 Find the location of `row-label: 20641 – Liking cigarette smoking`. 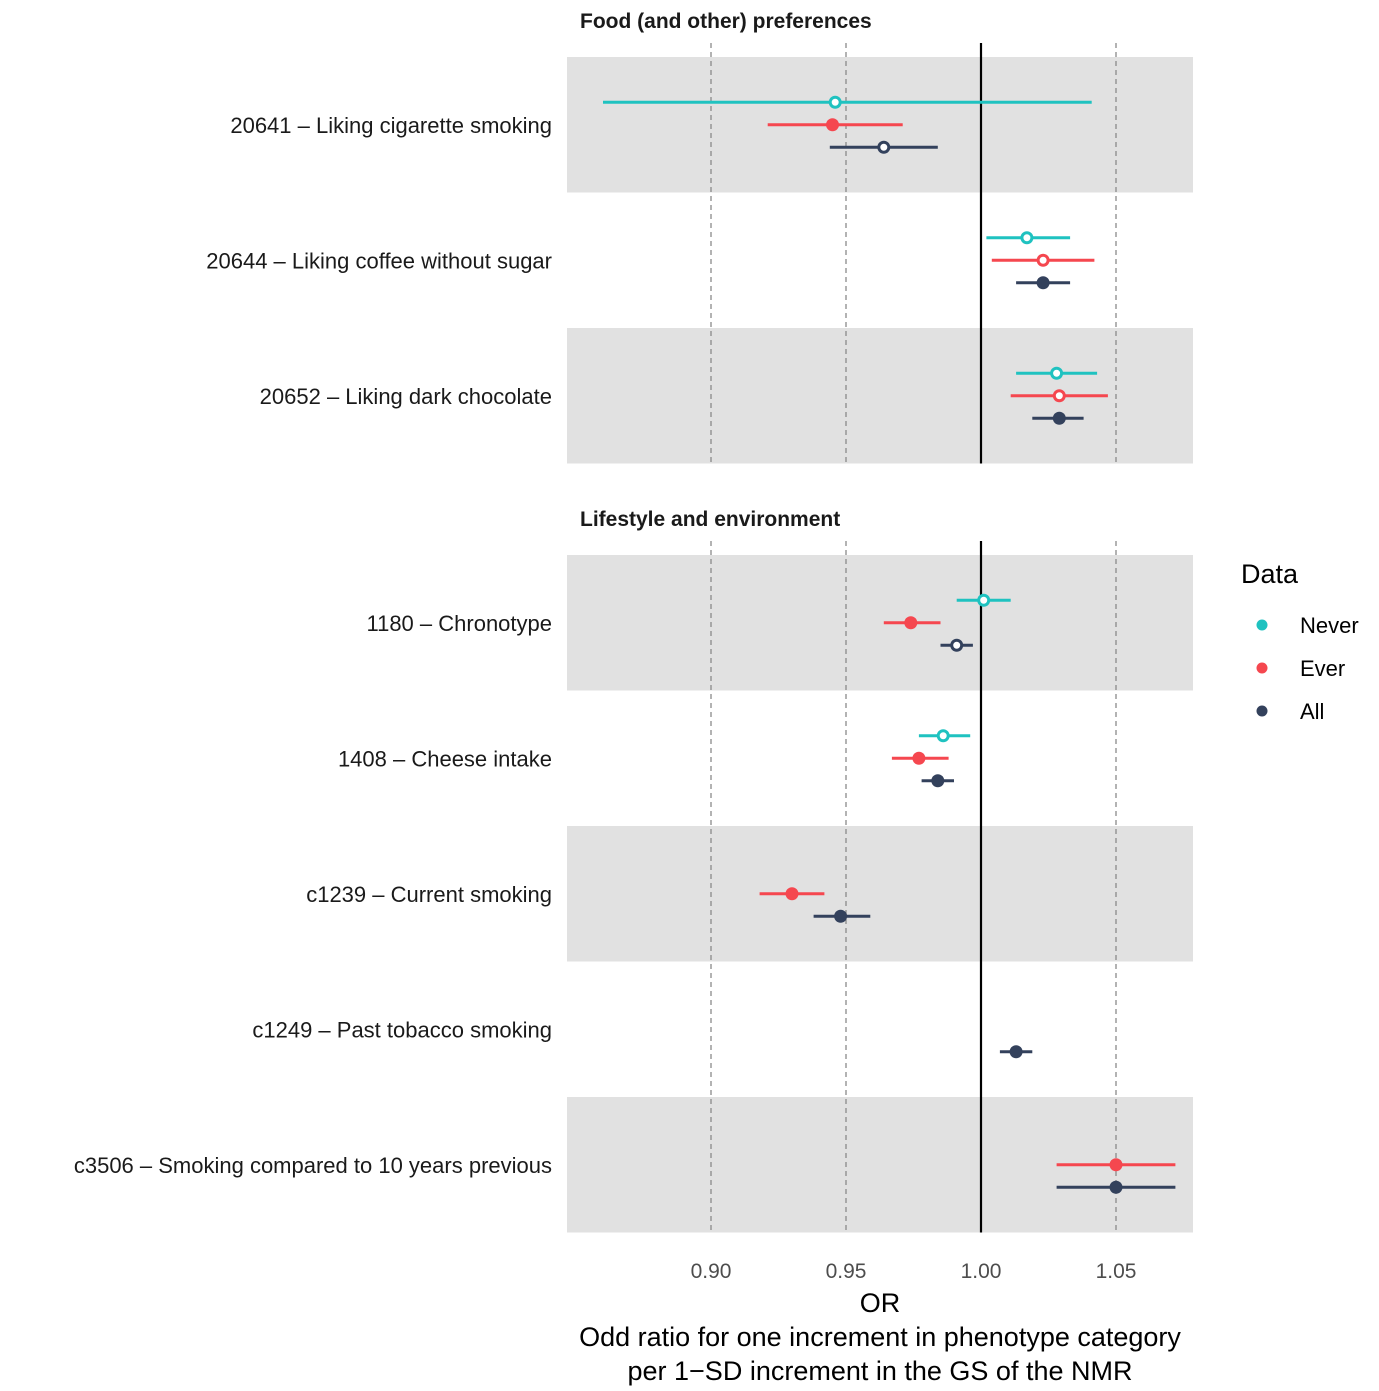

row-label: 20641 – Liking cigarette smoking is located at coordinates (391, 125).